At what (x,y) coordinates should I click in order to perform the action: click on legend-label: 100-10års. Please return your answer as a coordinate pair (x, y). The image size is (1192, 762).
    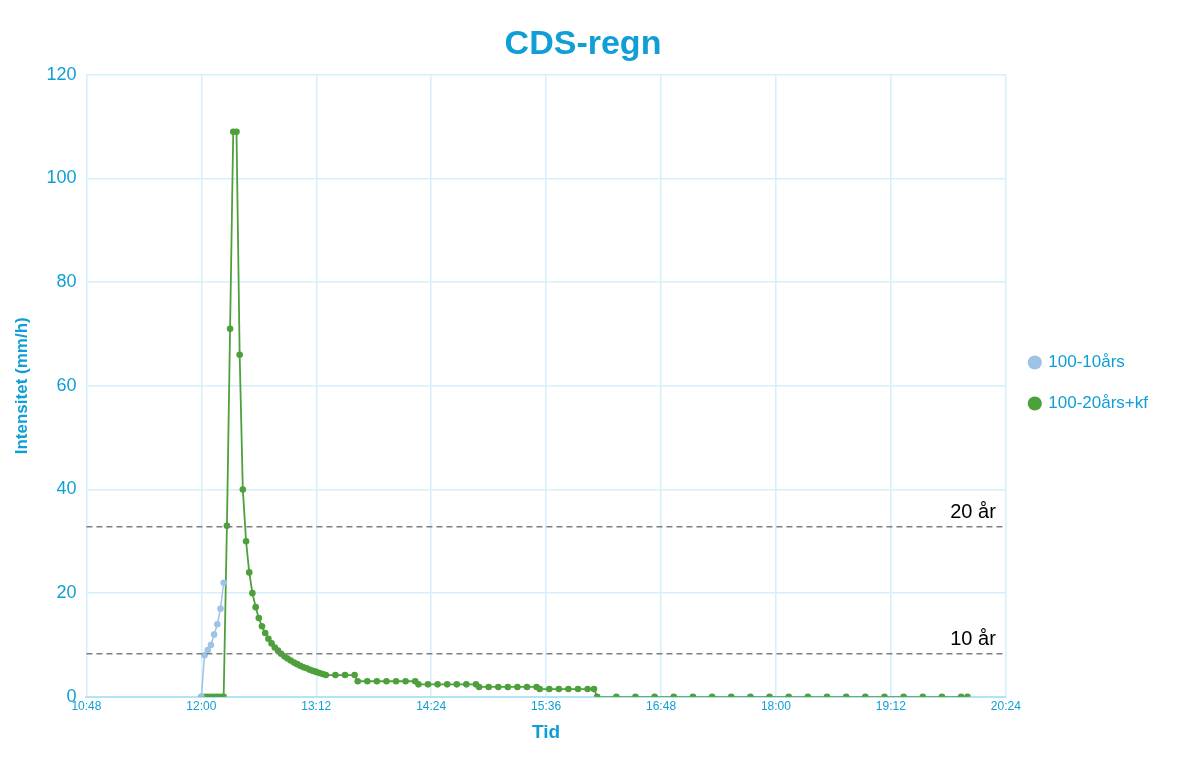
    Looking at the image, I should click on (1086, 362).